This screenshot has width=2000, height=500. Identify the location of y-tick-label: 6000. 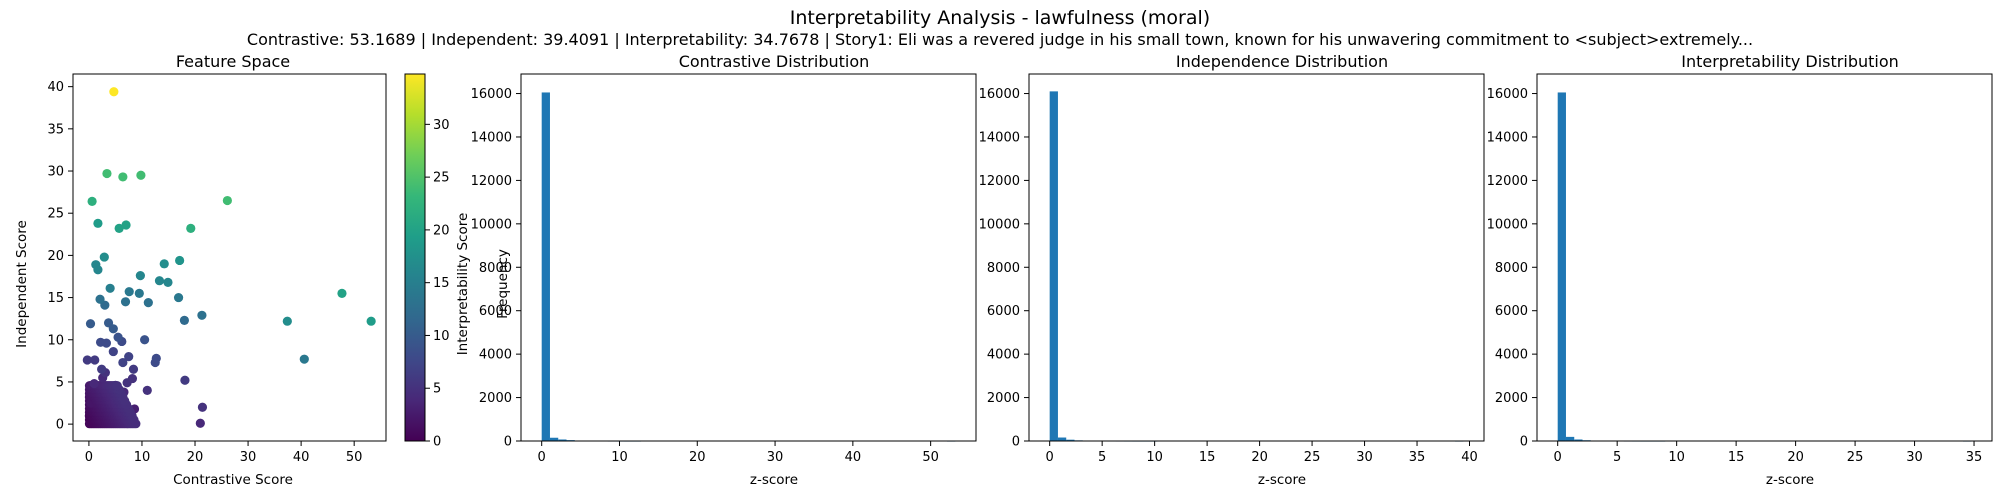
(1003, 311).